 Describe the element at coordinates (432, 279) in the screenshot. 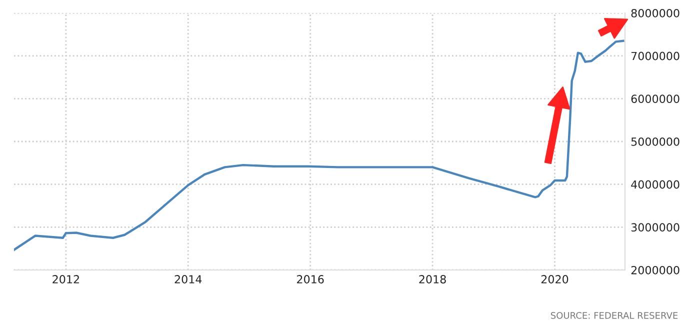

I see `x-tick-label: 2018` at that location.